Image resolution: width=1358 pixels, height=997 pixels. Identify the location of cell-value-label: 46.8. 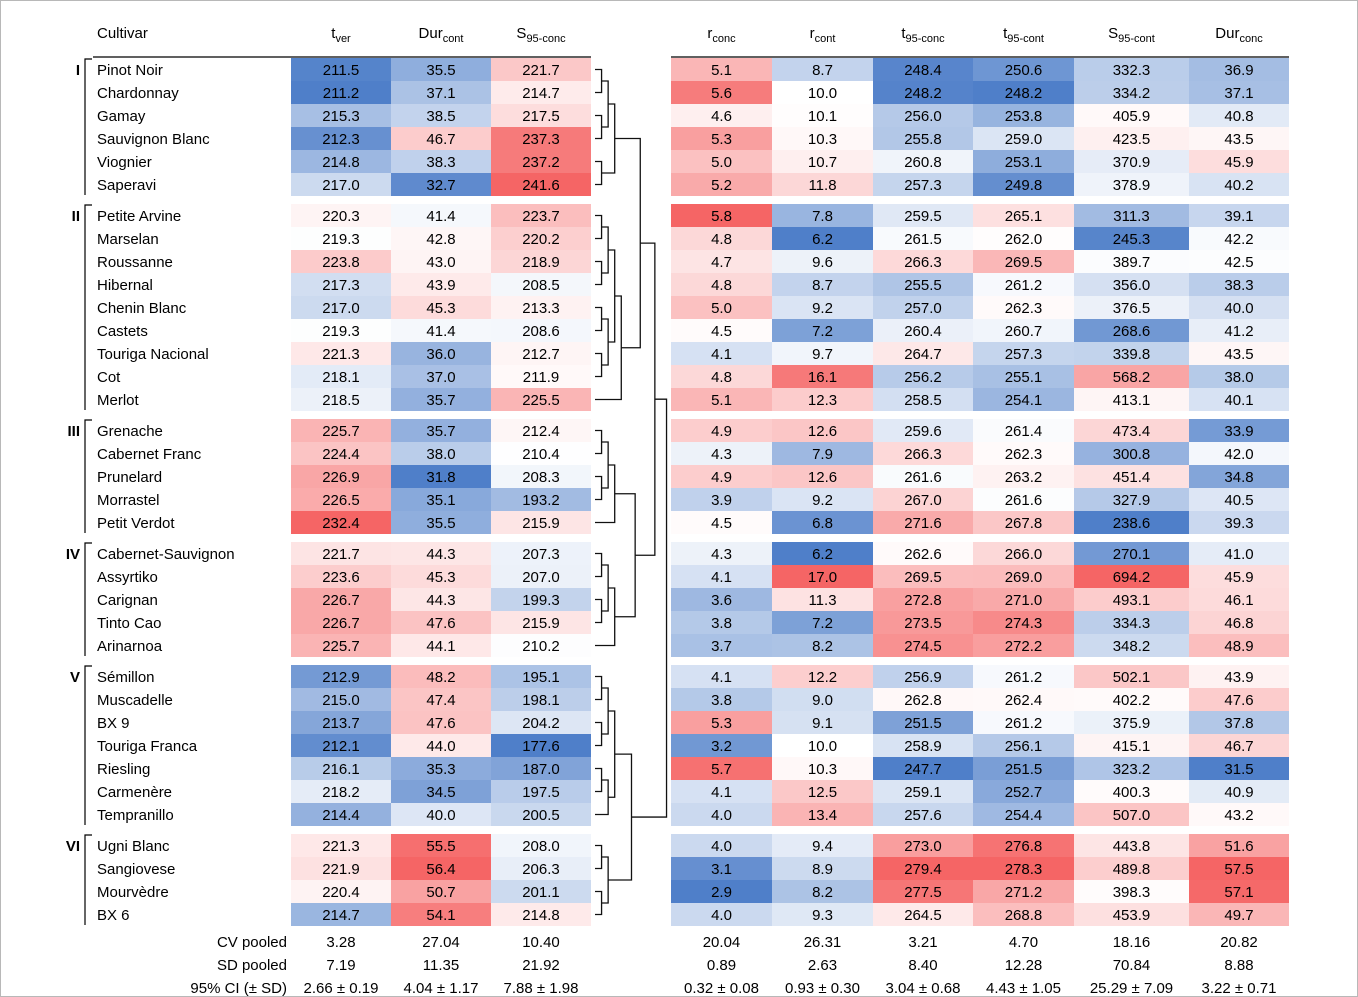
(1238, 623).